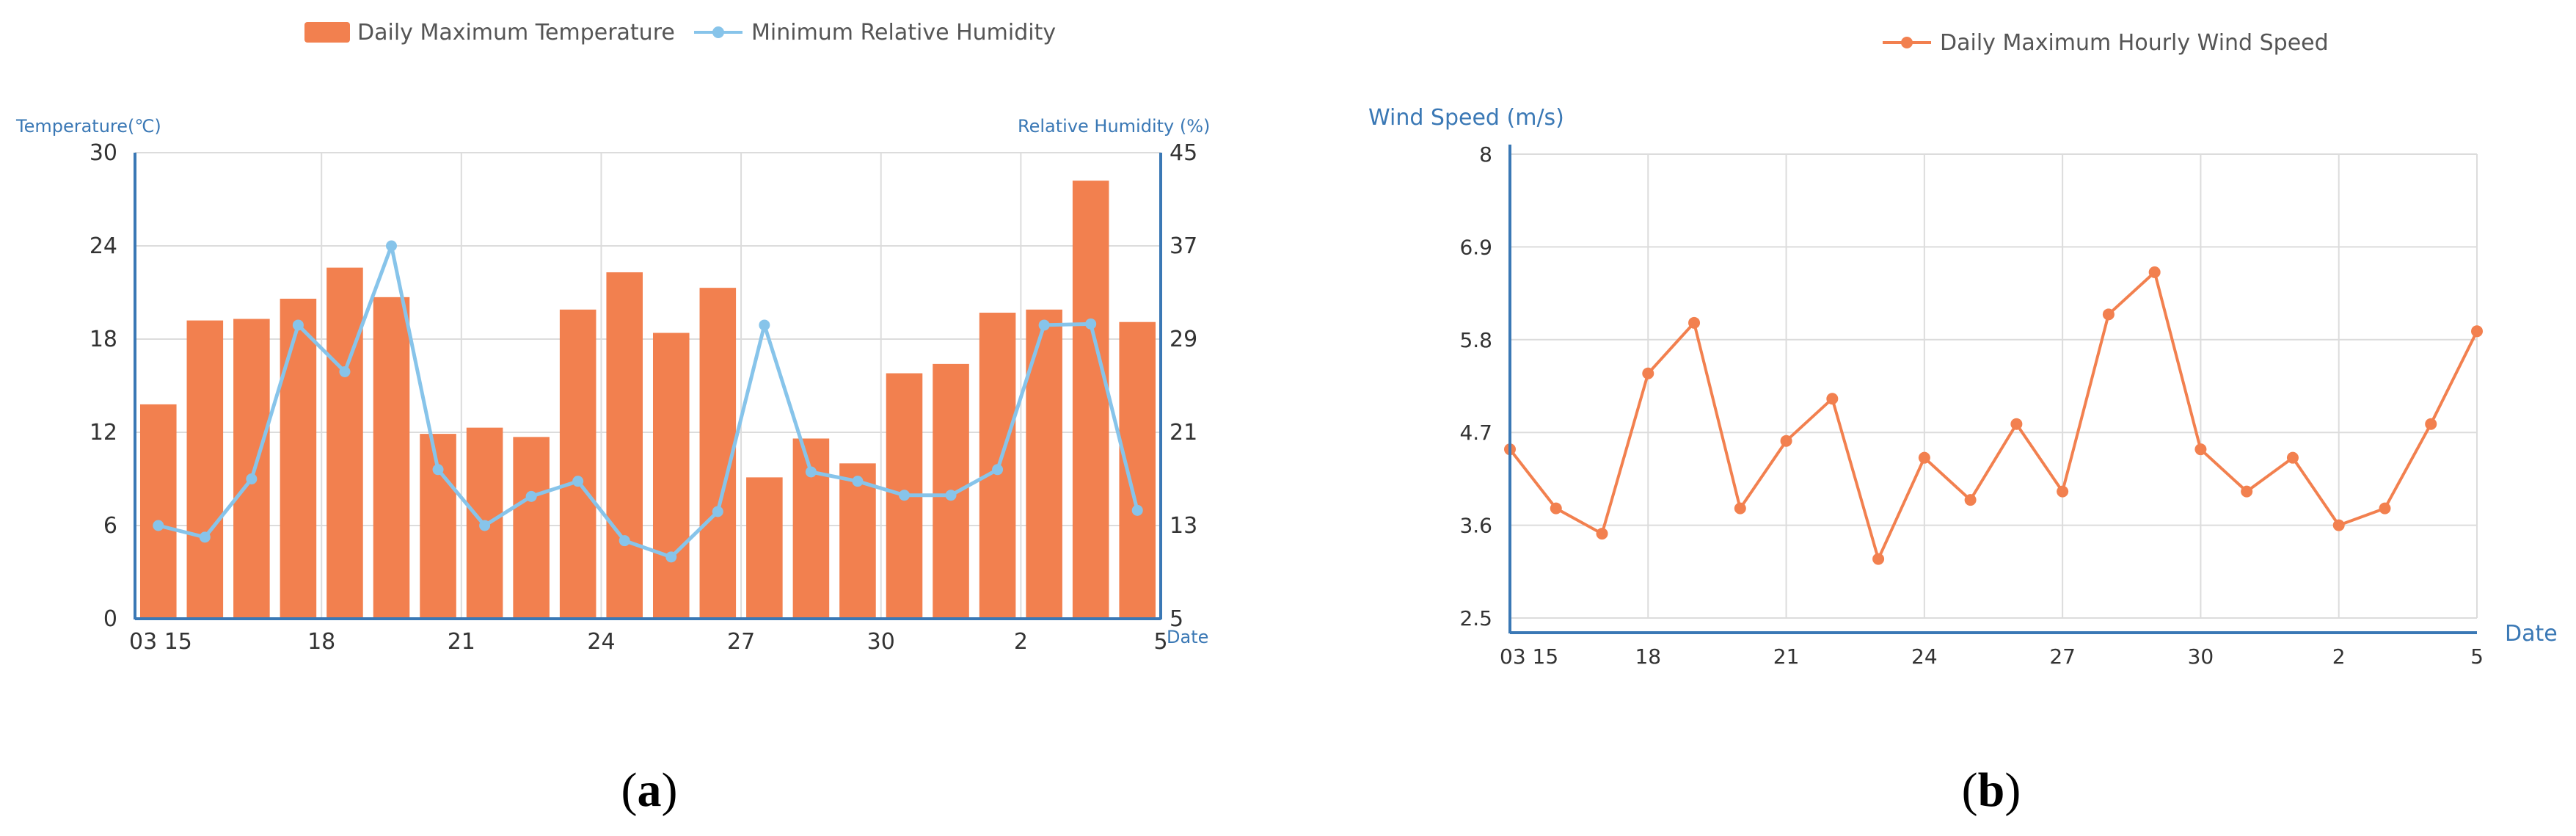 The width and height of the screenshot is (2576, 836). Describe the element at coordinates (2106, 43) in the screenshot. I see `legend-b: Daily Maximum Hourly Wind Speed` at that location.